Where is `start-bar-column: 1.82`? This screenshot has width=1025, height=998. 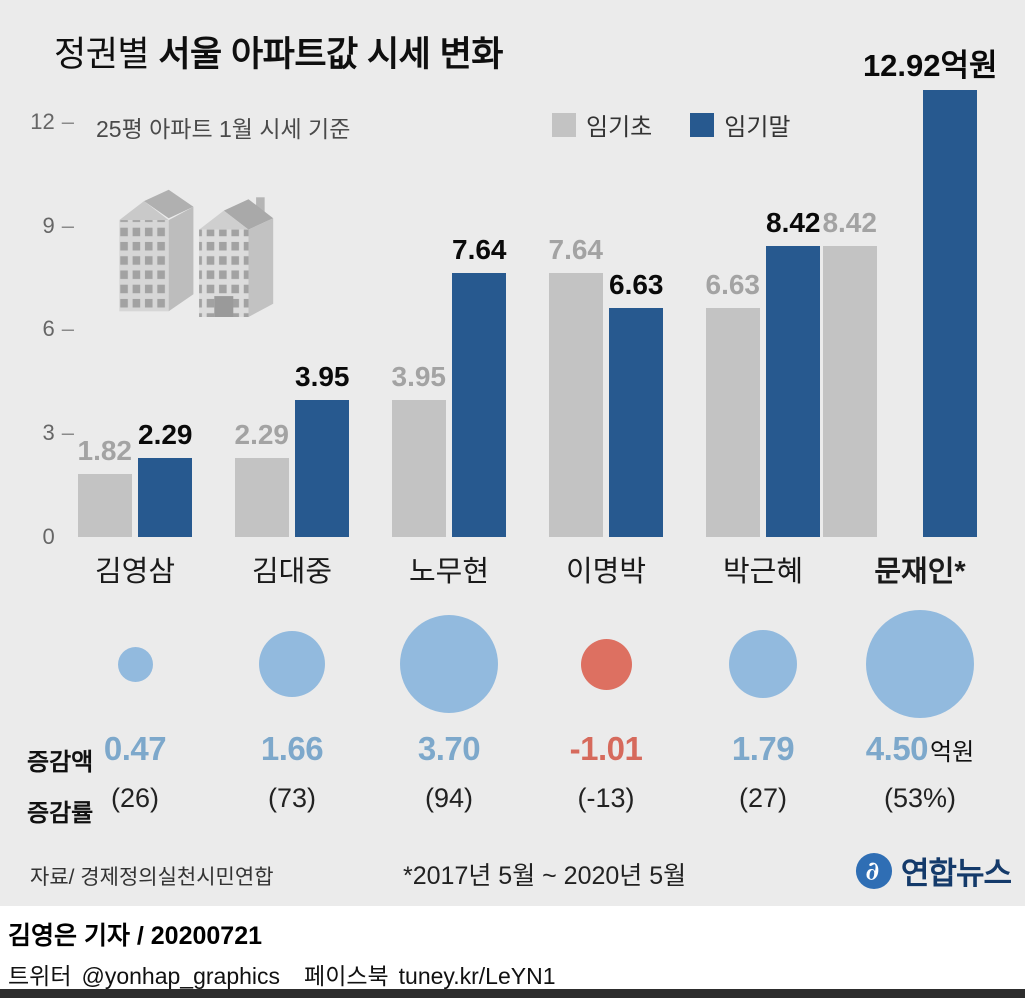 start-bar-column: 1.82 is located at coordinates (105, 486).